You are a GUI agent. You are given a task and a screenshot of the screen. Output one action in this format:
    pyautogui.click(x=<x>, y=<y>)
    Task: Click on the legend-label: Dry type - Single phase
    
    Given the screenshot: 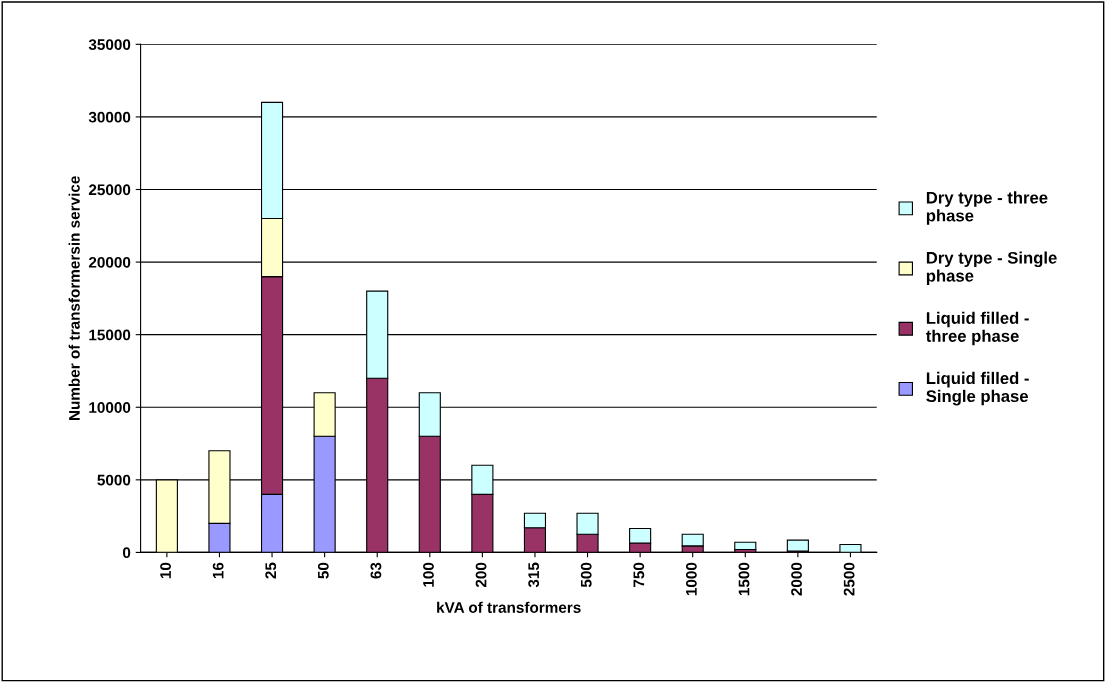 What is the action you would take?
    pyautogui.click(x=991, y=268)
    